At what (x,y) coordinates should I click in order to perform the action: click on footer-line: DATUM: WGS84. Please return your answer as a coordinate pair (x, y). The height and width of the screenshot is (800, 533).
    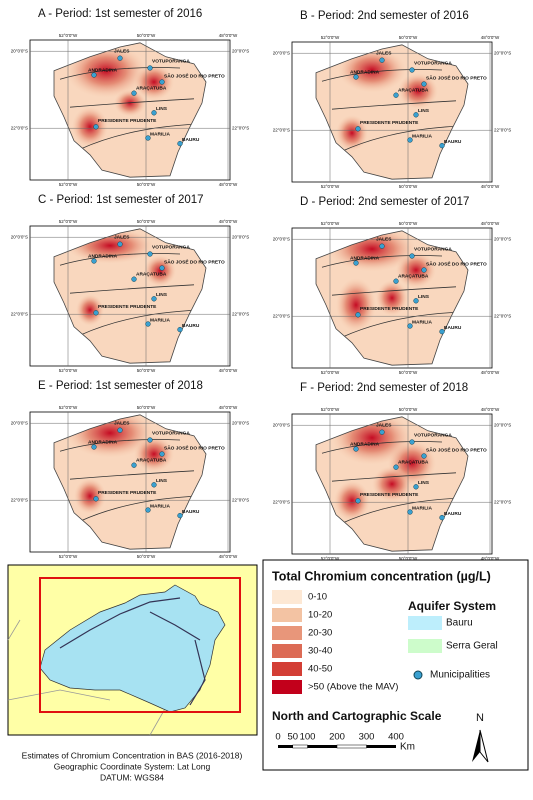
    Looking at the image, I should click on (132, 777).